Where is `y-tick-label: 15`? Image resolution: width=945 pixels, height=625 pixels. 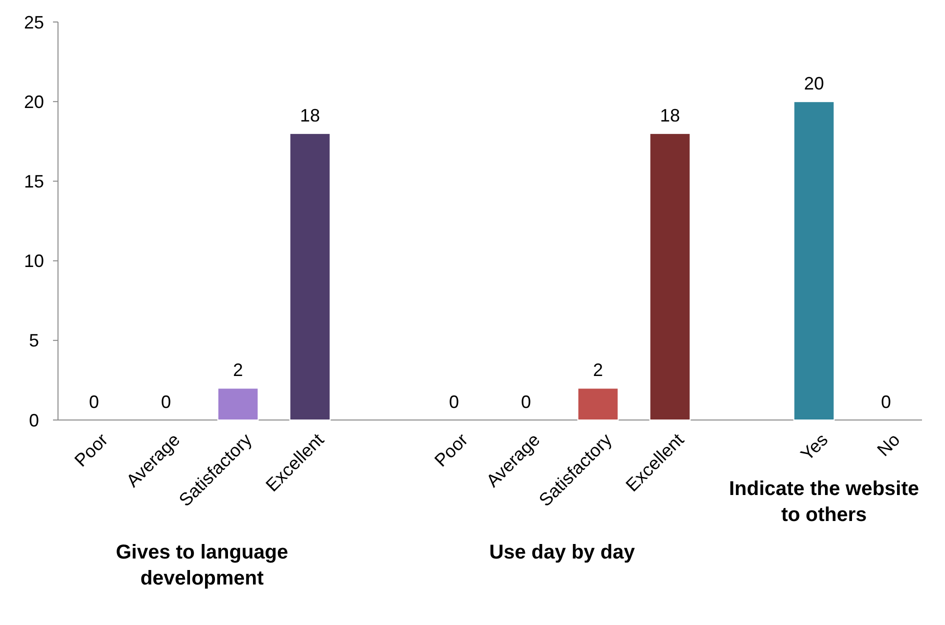
y-tick-label: 15 is located at coordinates (34, 182).